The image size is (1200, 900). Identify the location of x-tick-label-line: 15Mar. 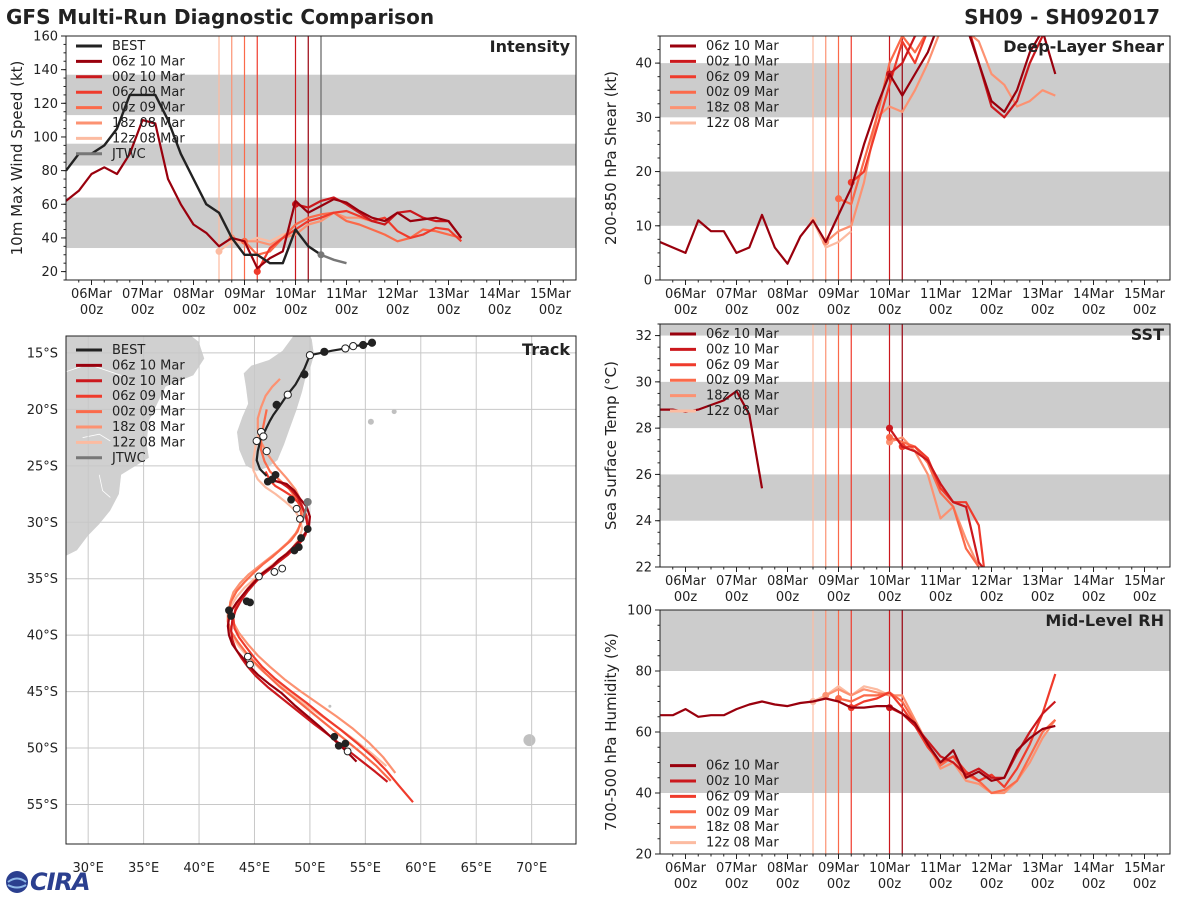
(551, 294).